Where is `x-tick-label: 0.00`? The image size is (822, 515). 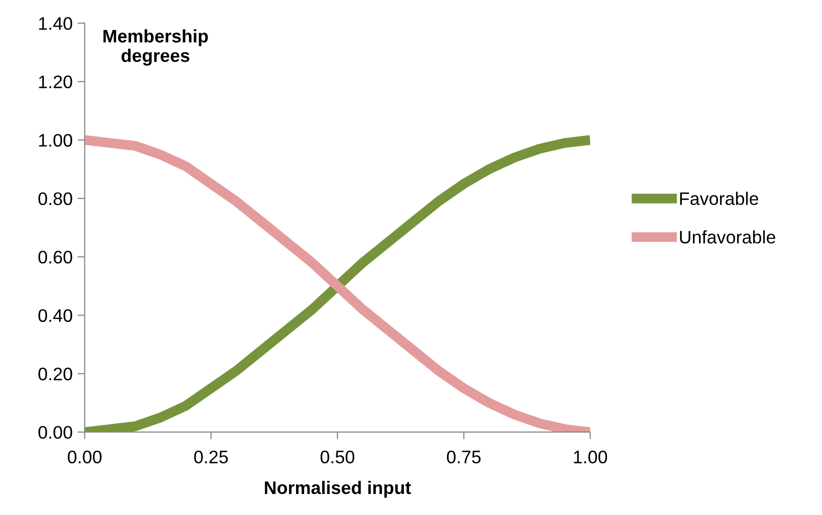 x-tick-label: 0.00 is located at coordinates (85, 457).